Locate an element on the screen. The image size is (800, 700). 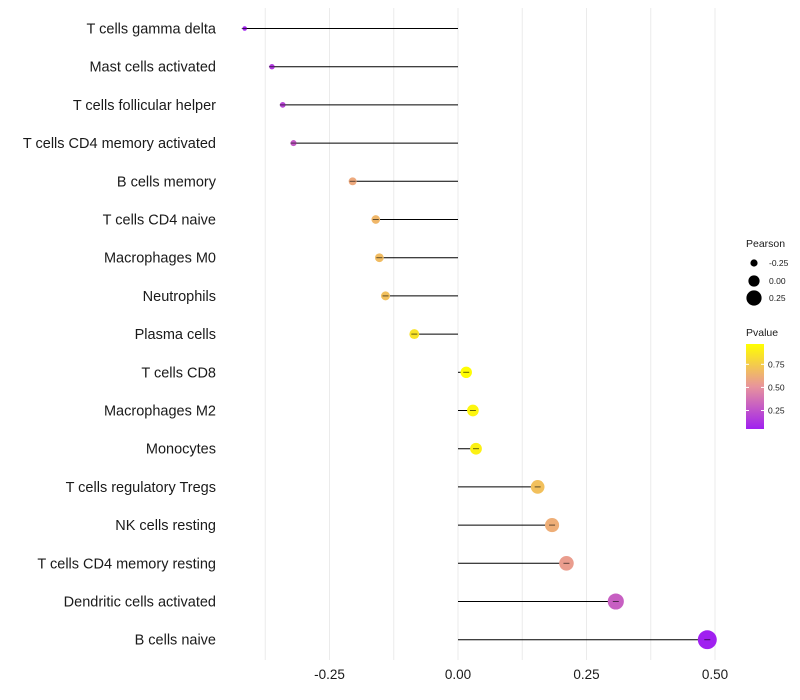
x-tick-label: -0.25 is located at coordinates (329, 674).